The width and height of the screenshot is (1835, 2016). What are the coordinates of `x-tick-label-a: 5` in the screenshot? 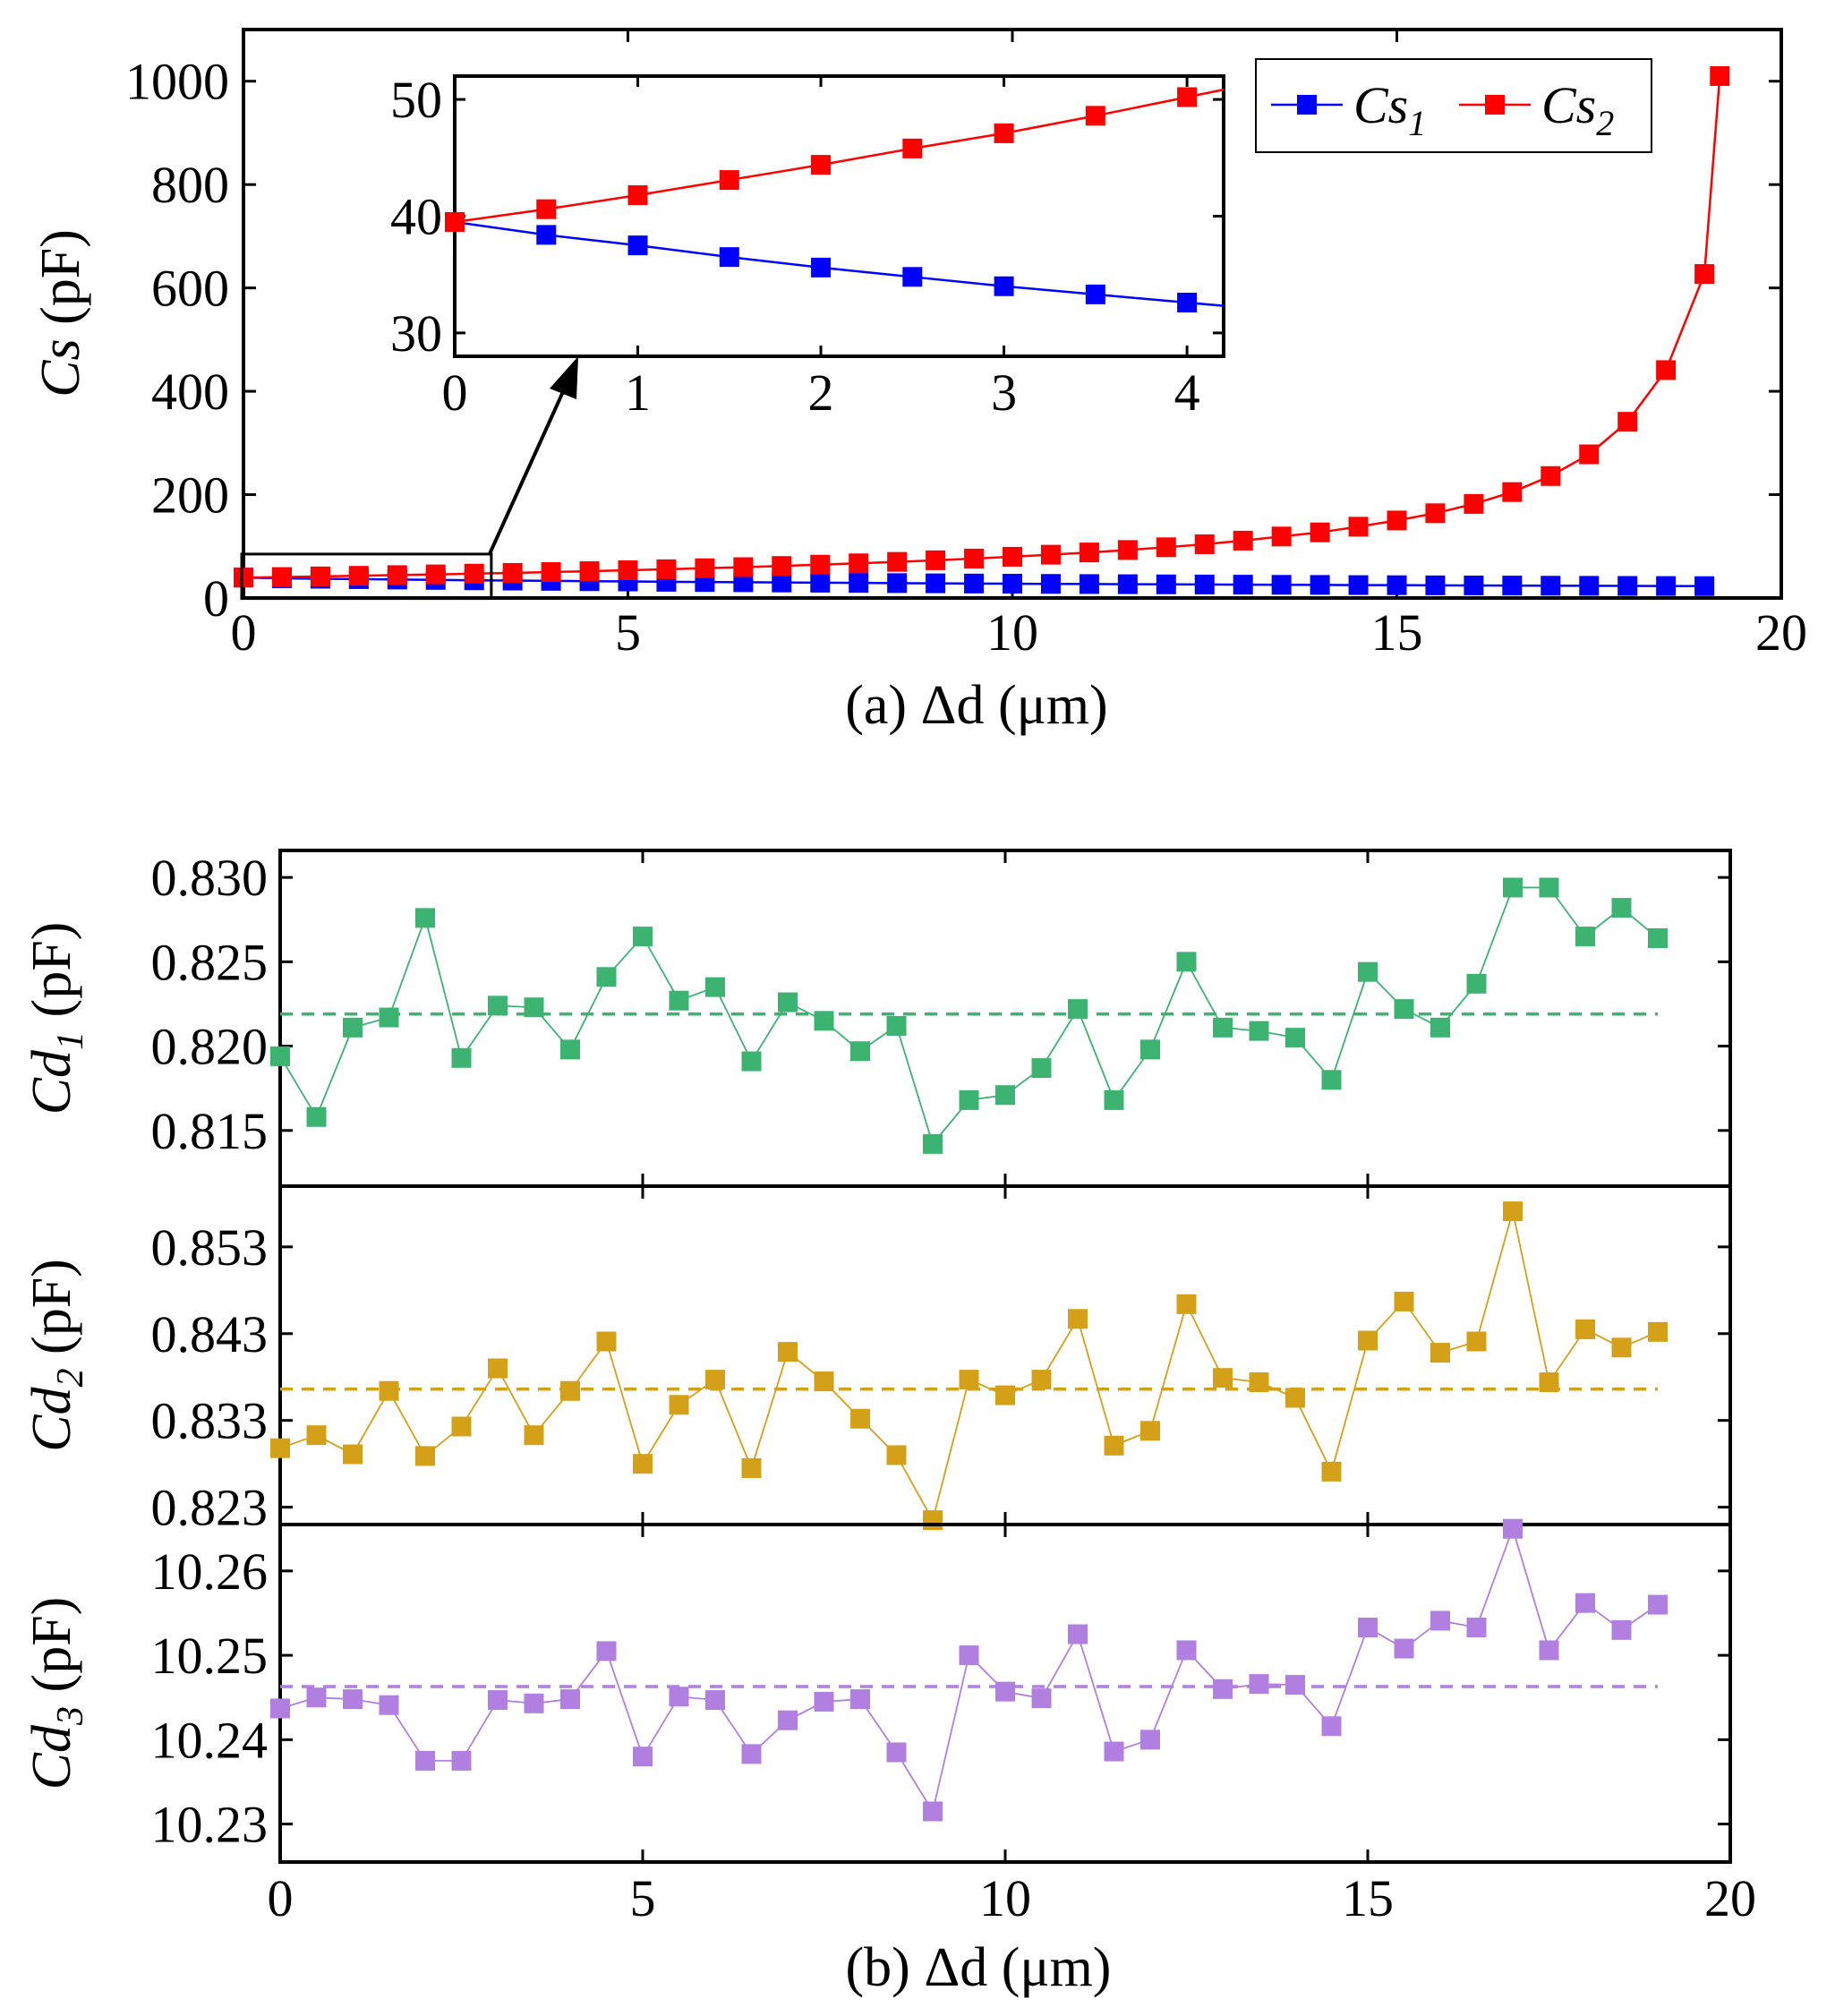 It's located at (628, 632).